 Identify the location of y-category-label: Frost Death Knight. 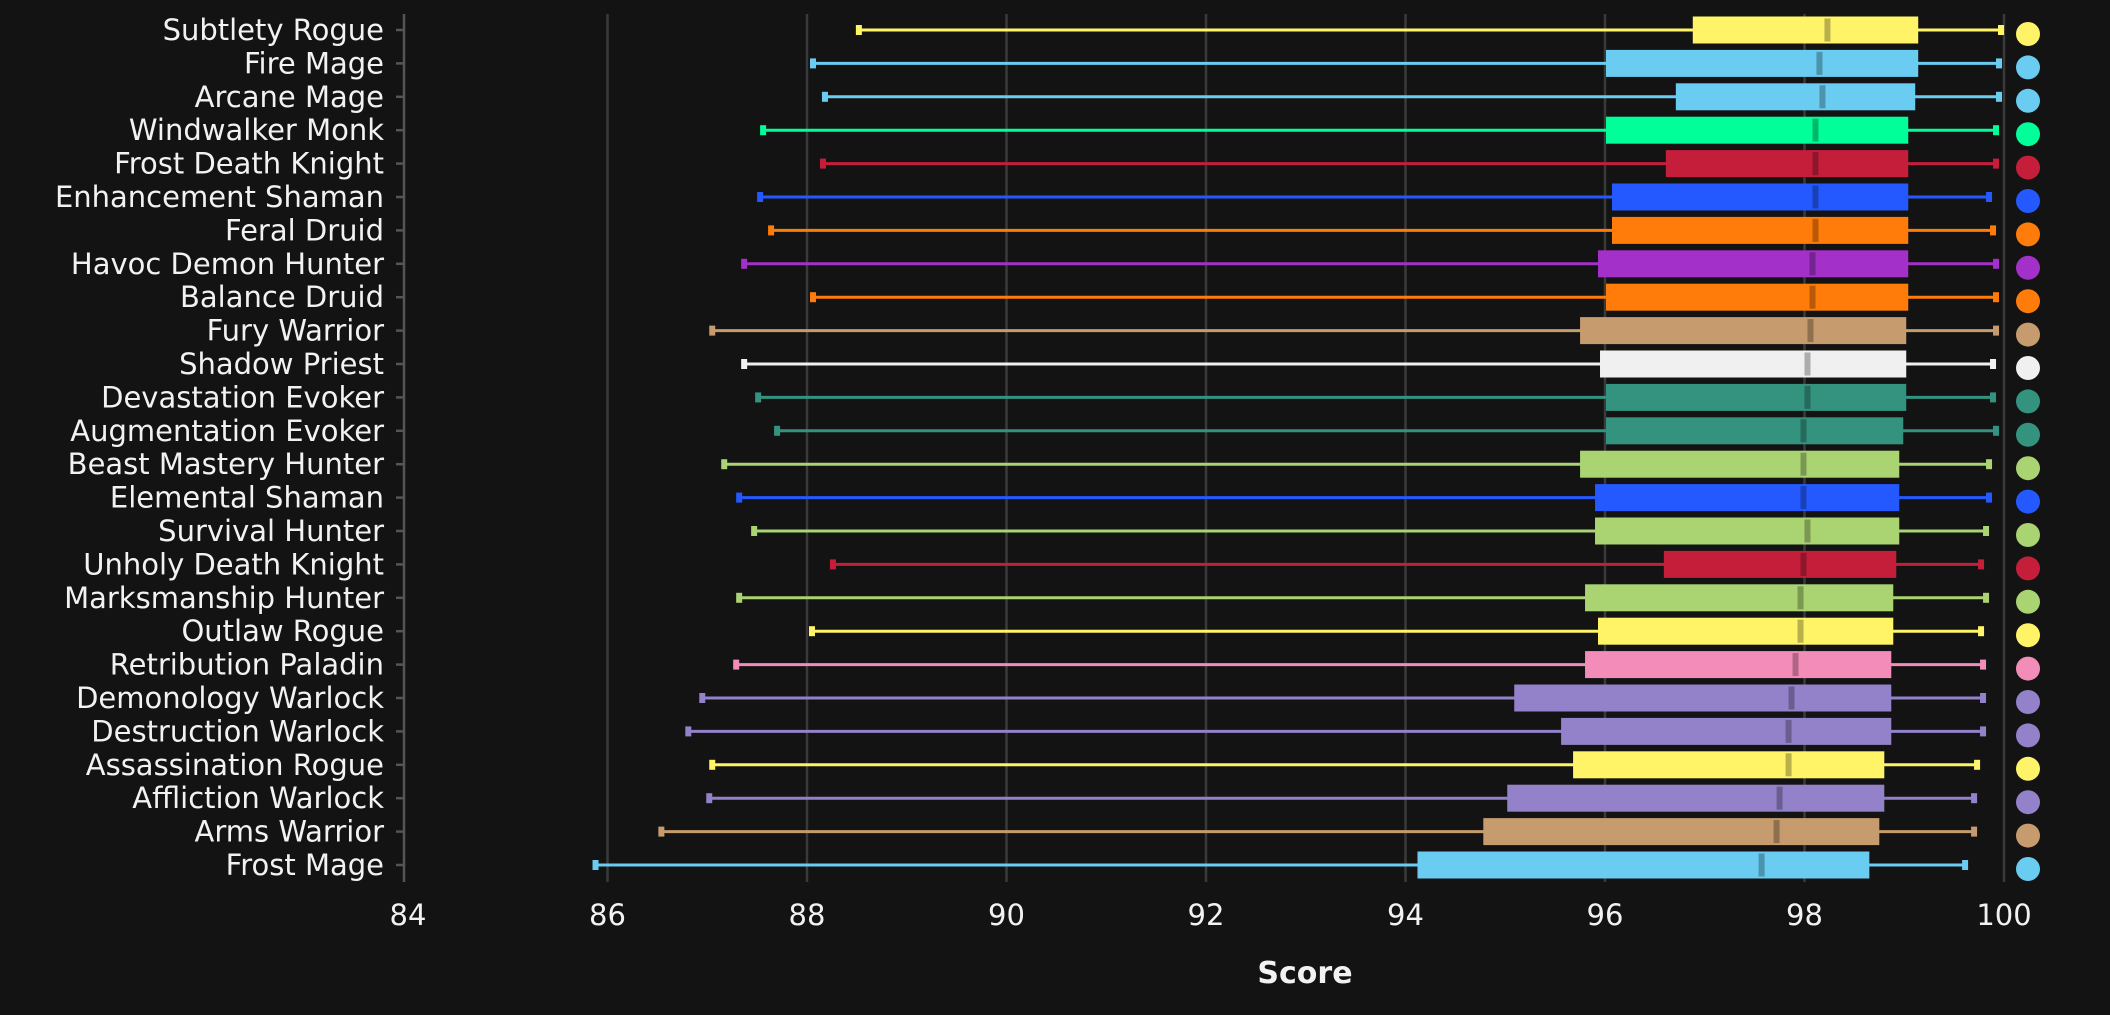
(249, 164).